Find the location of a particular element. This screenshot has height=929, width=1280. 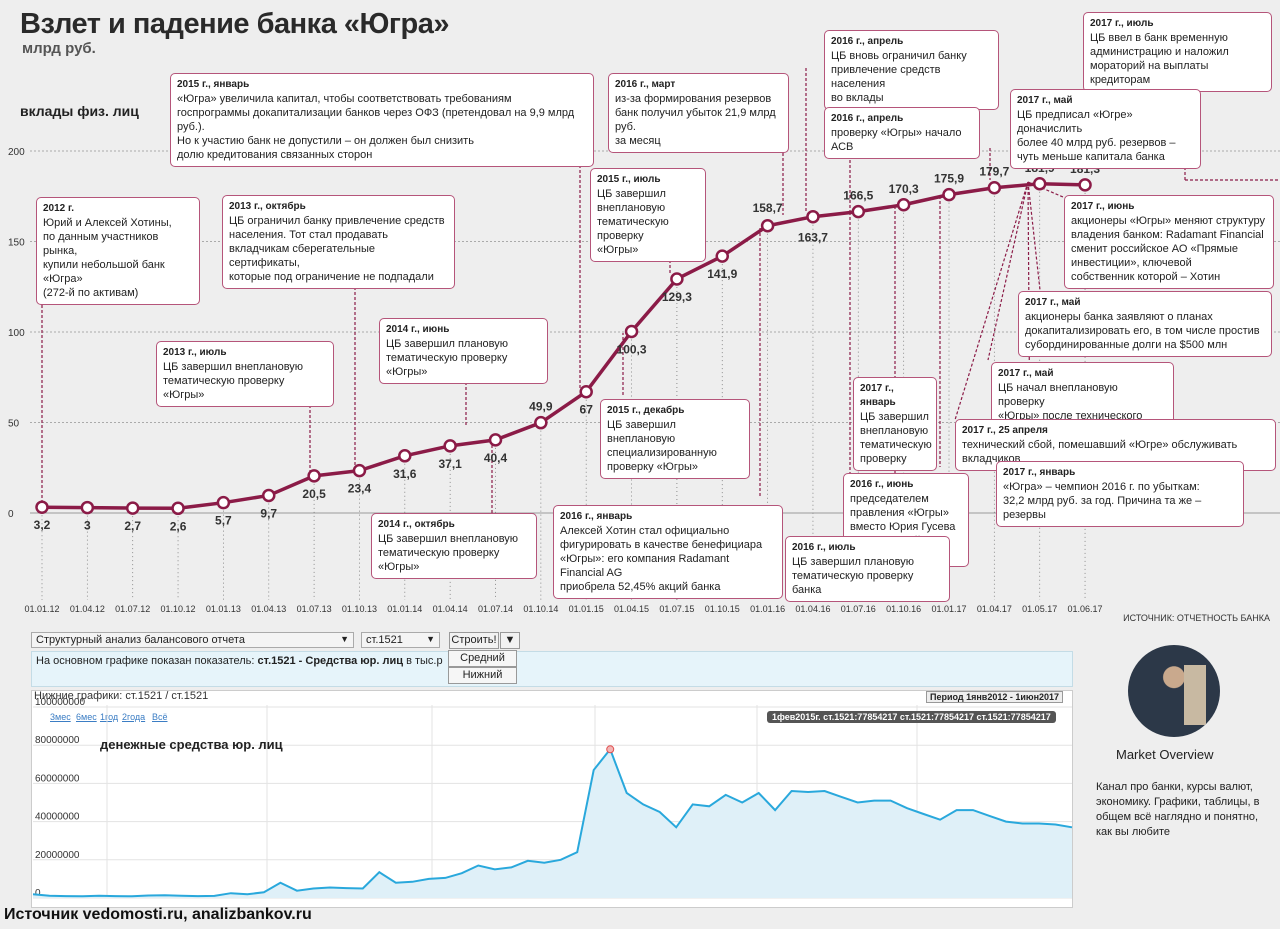

data-label: 49,9 is located at coordinates (541, 407).